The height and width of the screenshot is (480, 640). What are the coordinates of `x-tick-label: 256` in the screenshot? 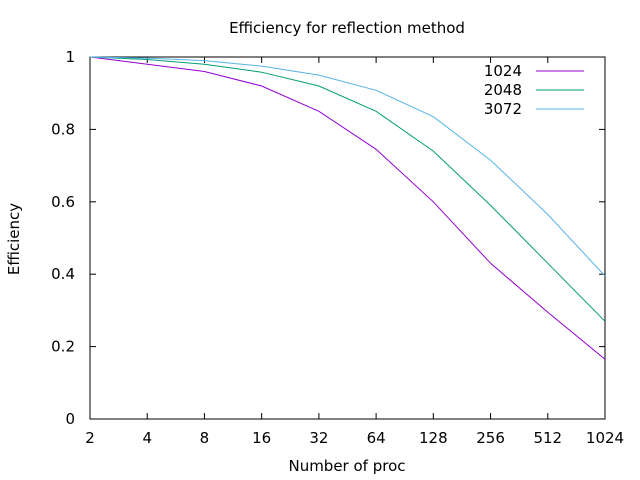 It's located at (490, 438).